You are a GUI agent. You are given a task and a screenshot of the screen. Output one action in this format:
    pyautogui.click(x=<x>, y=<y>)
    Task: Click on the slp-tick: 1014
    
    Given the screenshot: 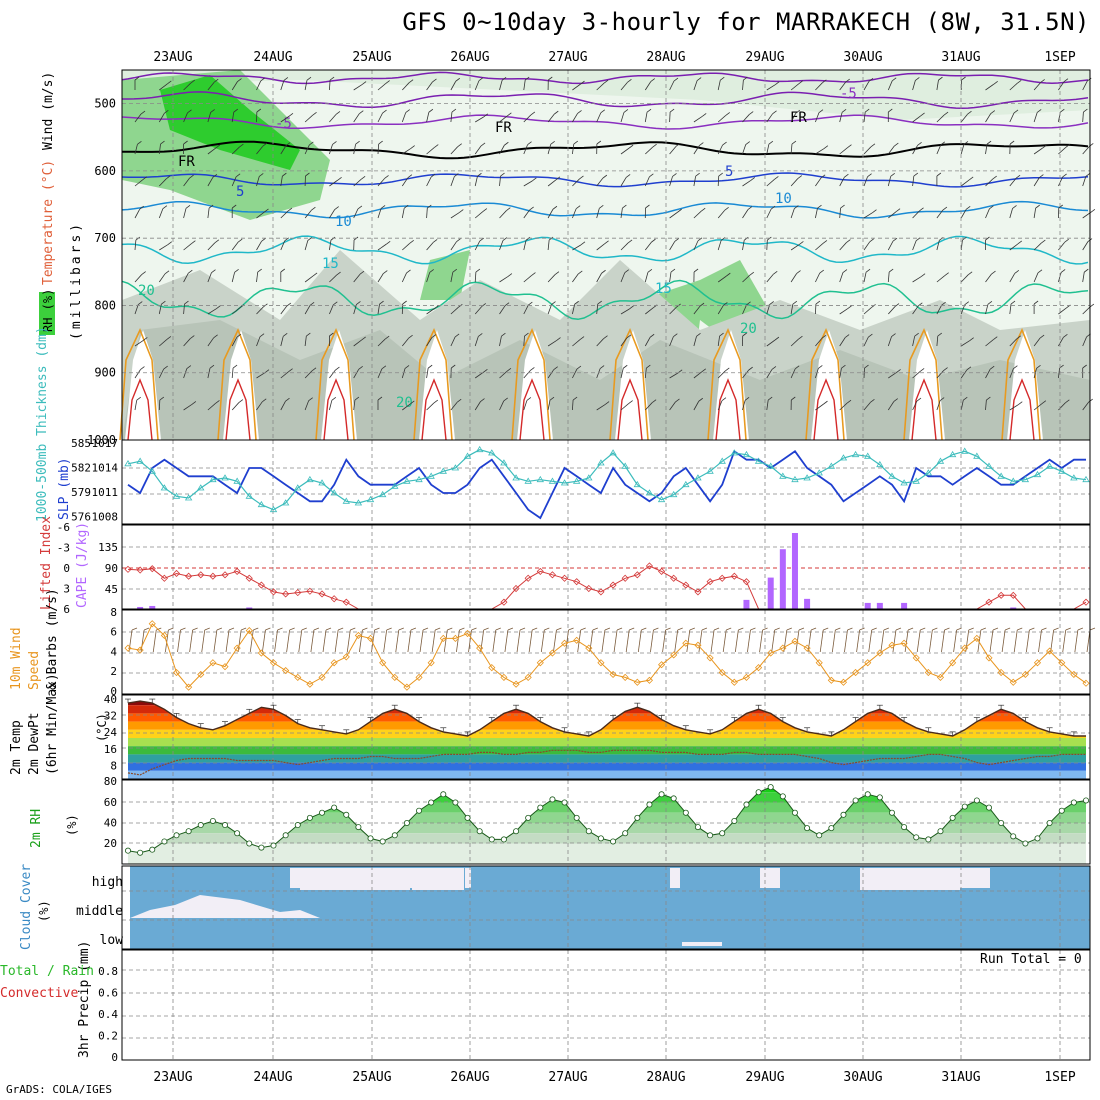 What is the action you would take?
    pyautogui.click(x=105, y=468)
    